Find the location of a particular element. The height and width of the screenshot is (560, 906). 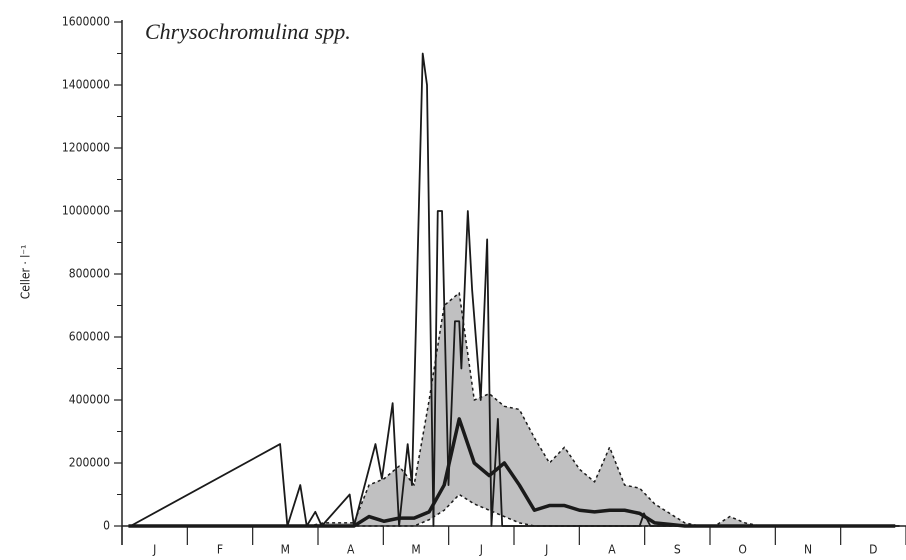

y-tick-label: 1000000 is located at coordinates (86, 211).